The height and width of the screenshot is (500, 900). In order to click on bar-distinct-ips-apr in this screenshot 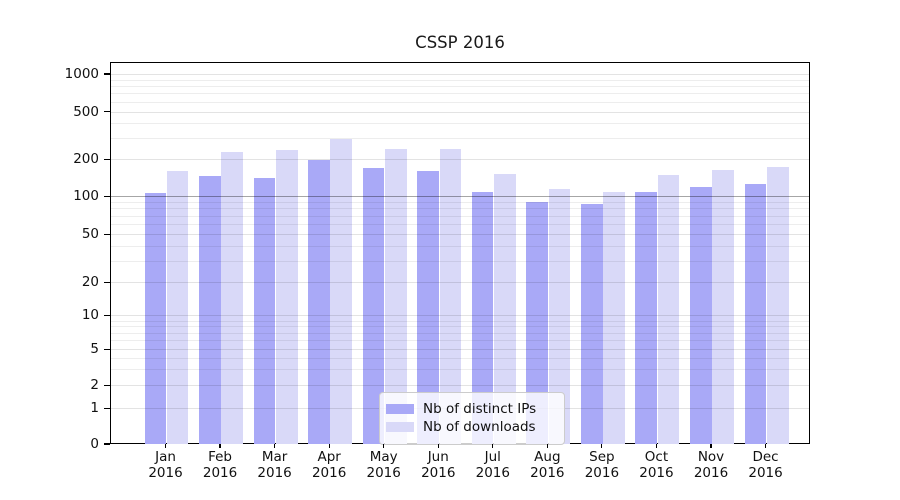, I will do `click(319, 301)`.